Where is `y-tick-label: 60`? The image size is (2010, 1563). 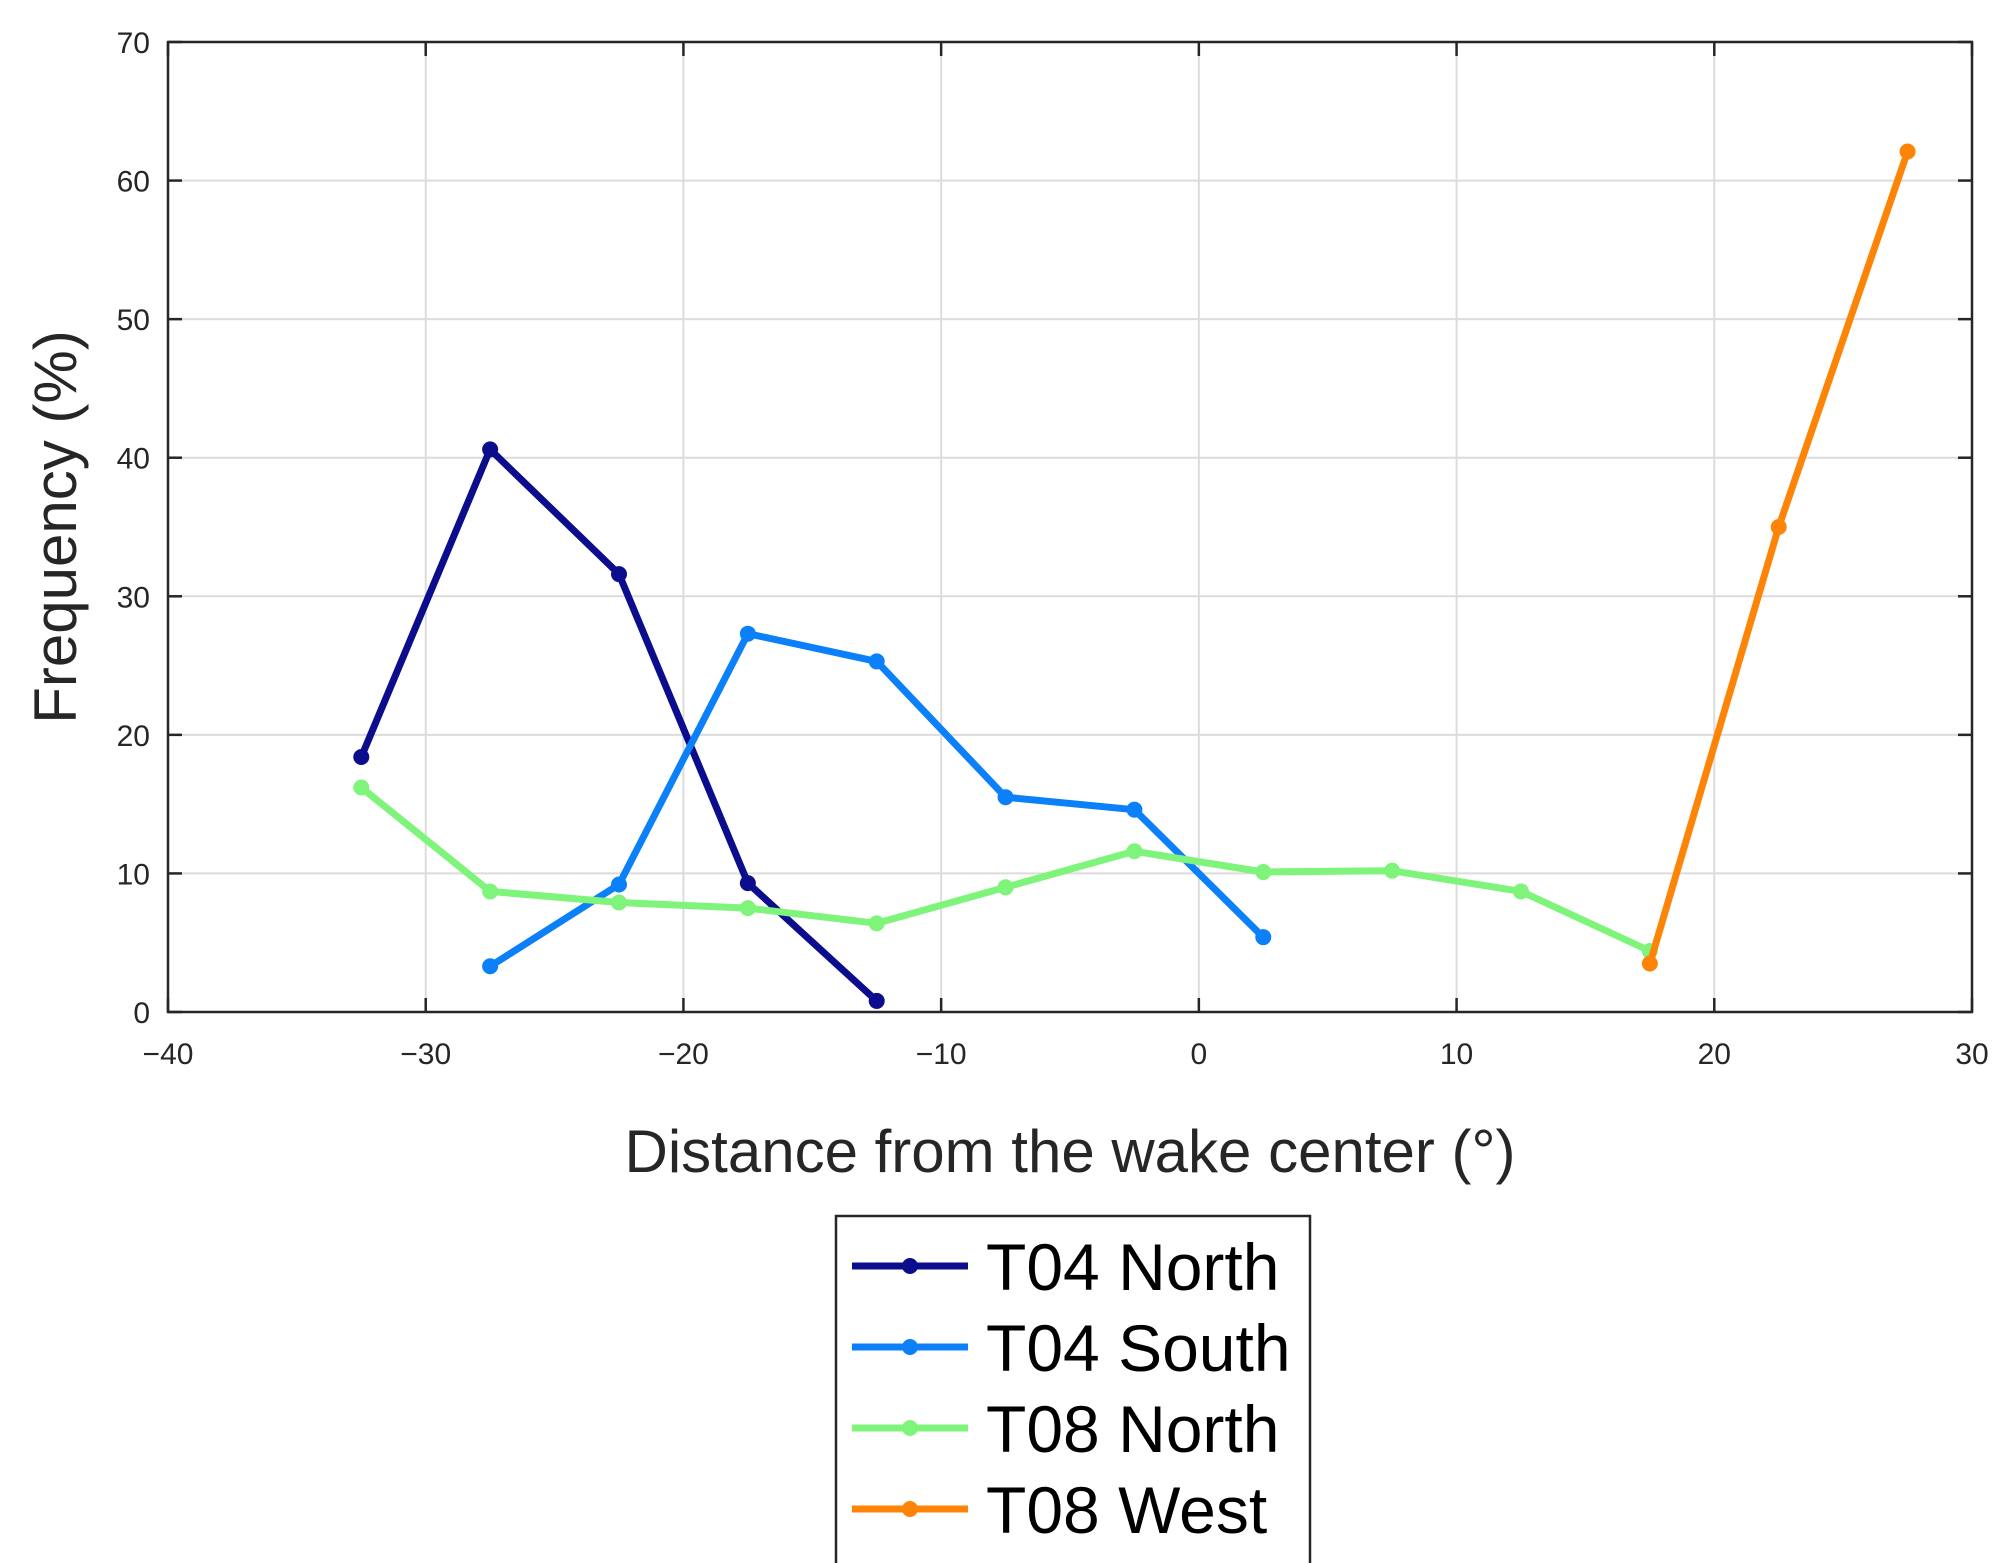
y-tick-label: 60 is located at coordinates (133, 182).